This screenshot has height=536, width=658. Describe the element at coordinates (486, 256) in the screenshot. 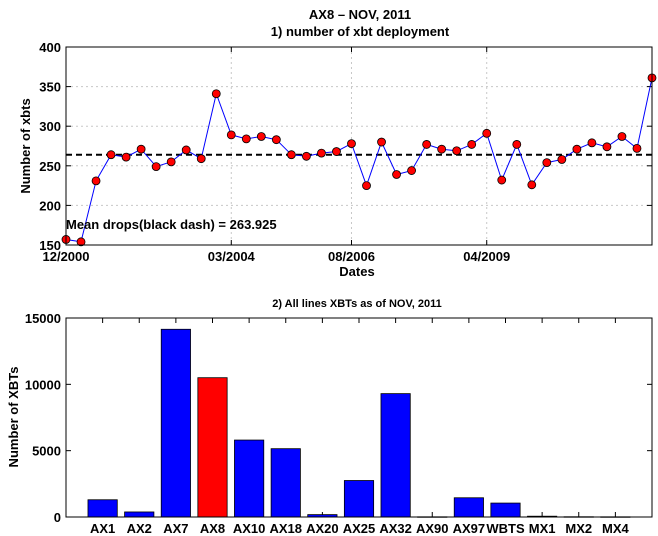

I see `x-tick-label: 04/2009` at that location.